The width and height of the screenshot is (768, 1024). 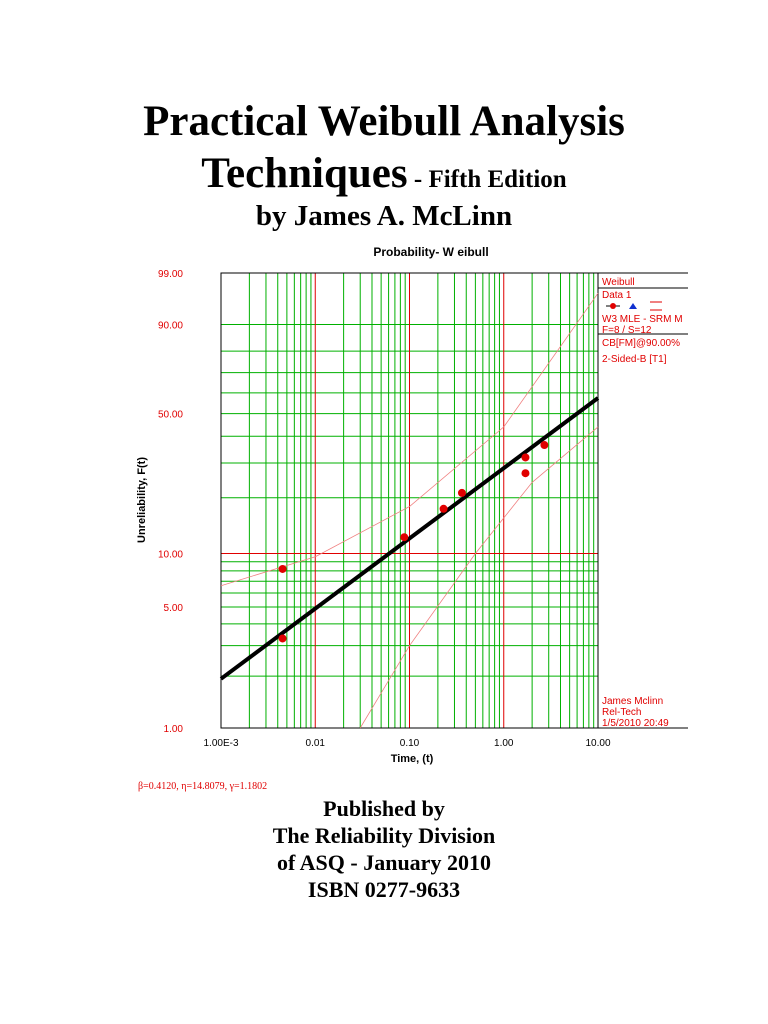 I want to click on cover-edition: - Fifth Edition, so click(x=487, y=179).